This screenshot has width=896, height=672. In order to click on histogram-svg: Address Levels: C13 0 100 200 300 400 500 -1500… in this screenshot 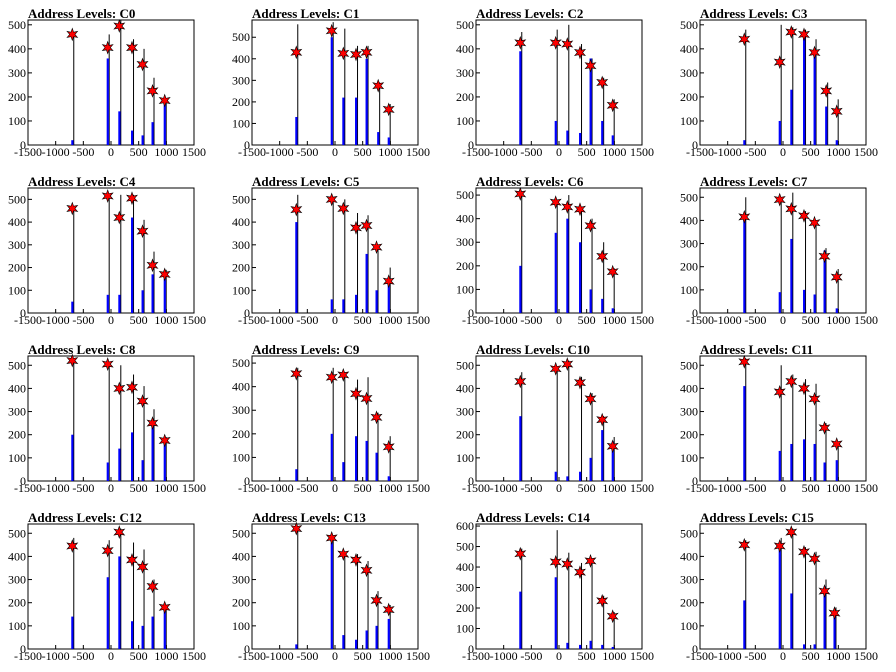, I will do `click(331, 586)`.